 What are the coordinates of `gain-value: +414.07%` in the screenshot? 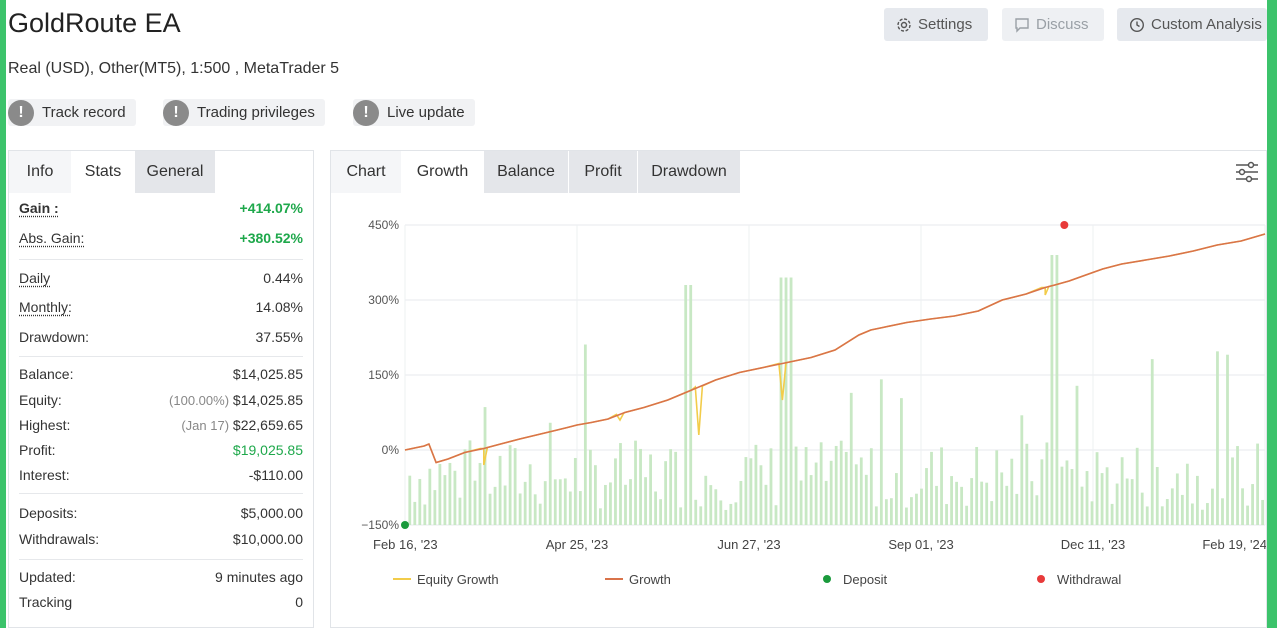 It's located at (271, 208).